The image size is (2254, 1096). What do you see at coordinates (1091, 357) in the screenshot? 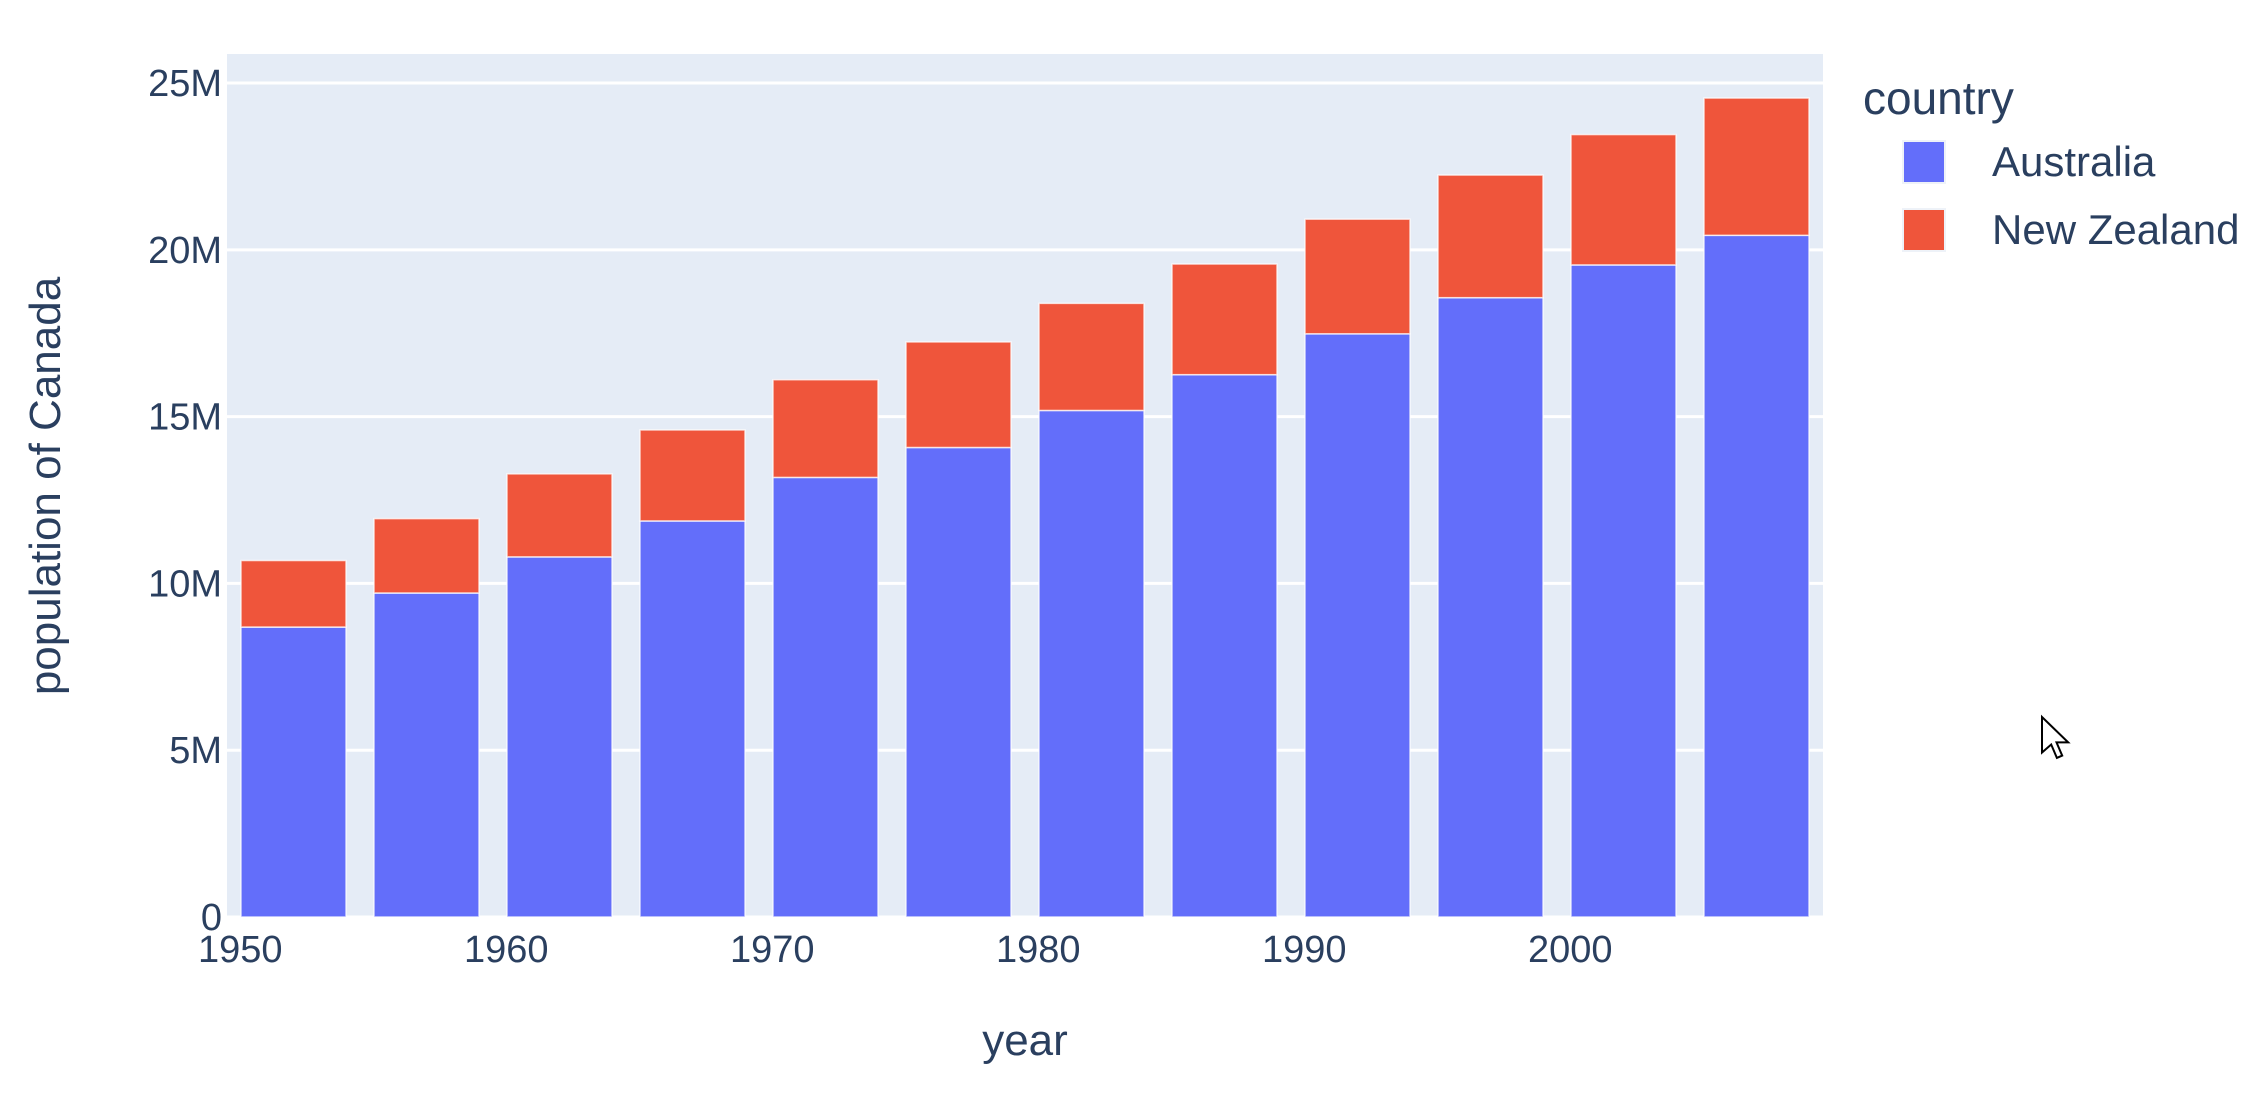
I see `bar-segment-new-zealand-1982` at bounding box center [1091, 357].